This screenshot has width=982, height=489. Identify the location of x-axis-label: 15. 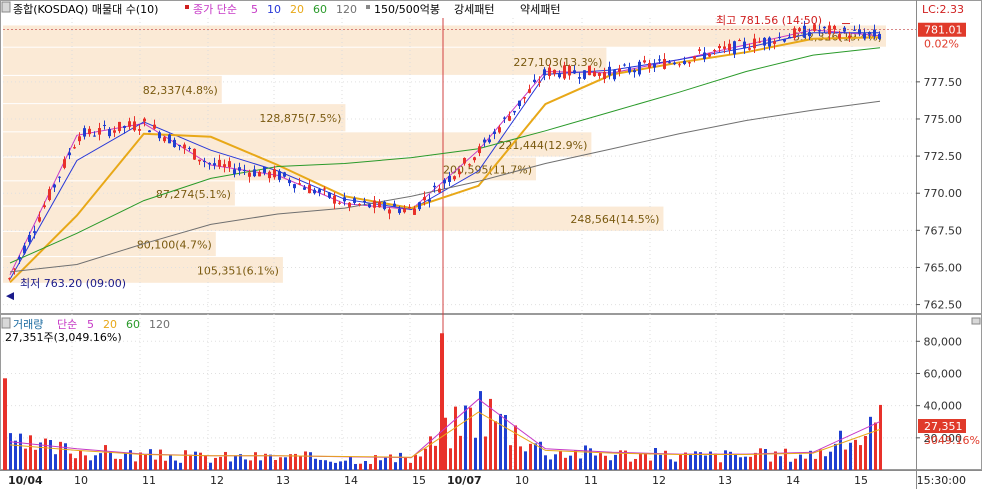
(861, 480).